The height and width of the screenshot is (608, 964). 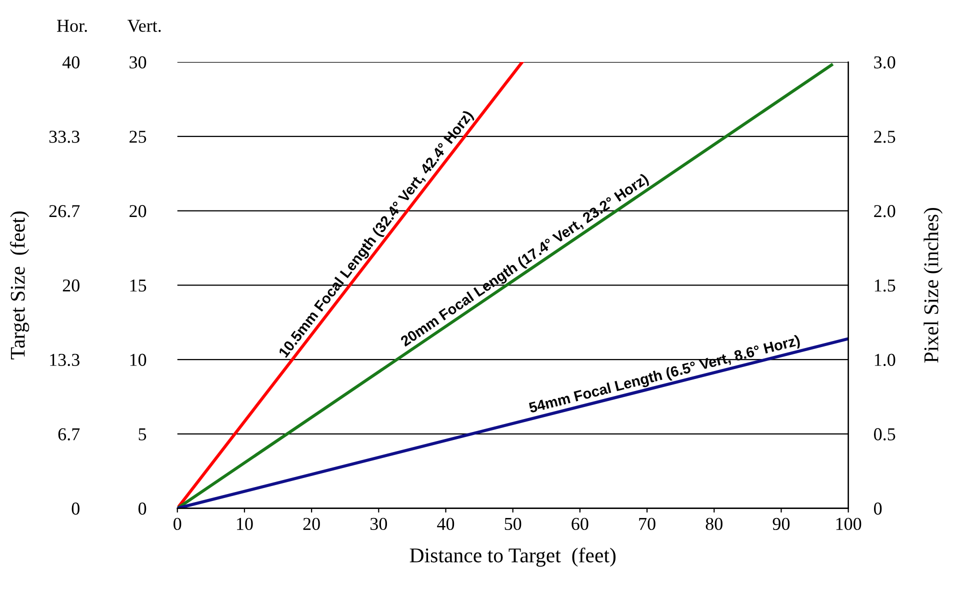 What do you see at coordinates (72, 26) in the screenshot?
I see `text: Hor.` at bounding box center [72, 26].